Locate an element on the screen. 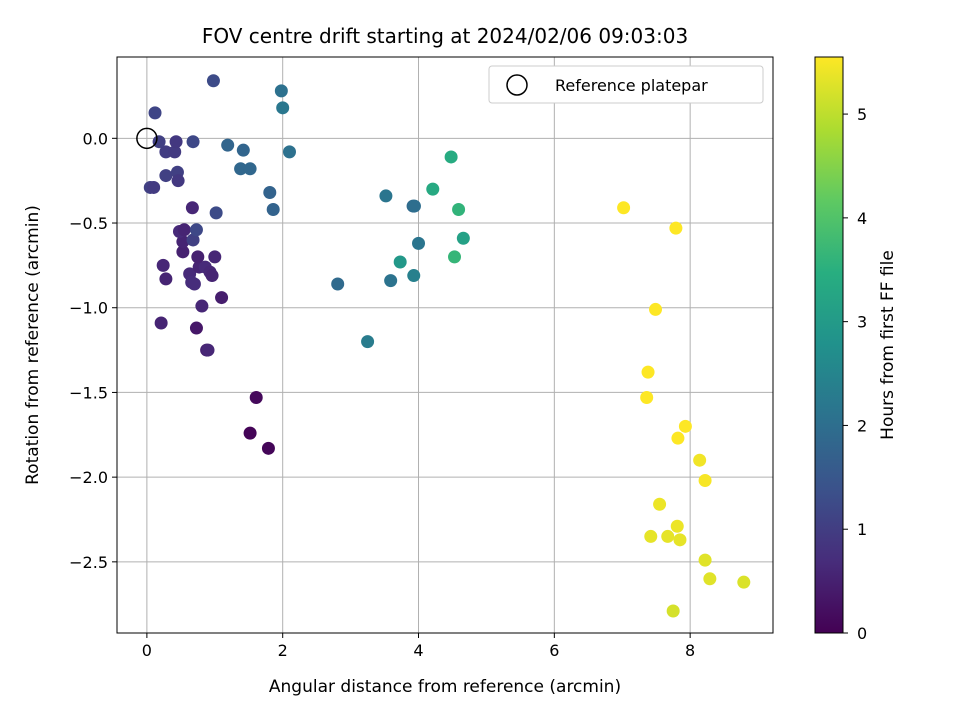 Image resolution: width=960 pixels, height=724 pixels. colorbar-tick-label: 5 is located at coordinates (862, 114).